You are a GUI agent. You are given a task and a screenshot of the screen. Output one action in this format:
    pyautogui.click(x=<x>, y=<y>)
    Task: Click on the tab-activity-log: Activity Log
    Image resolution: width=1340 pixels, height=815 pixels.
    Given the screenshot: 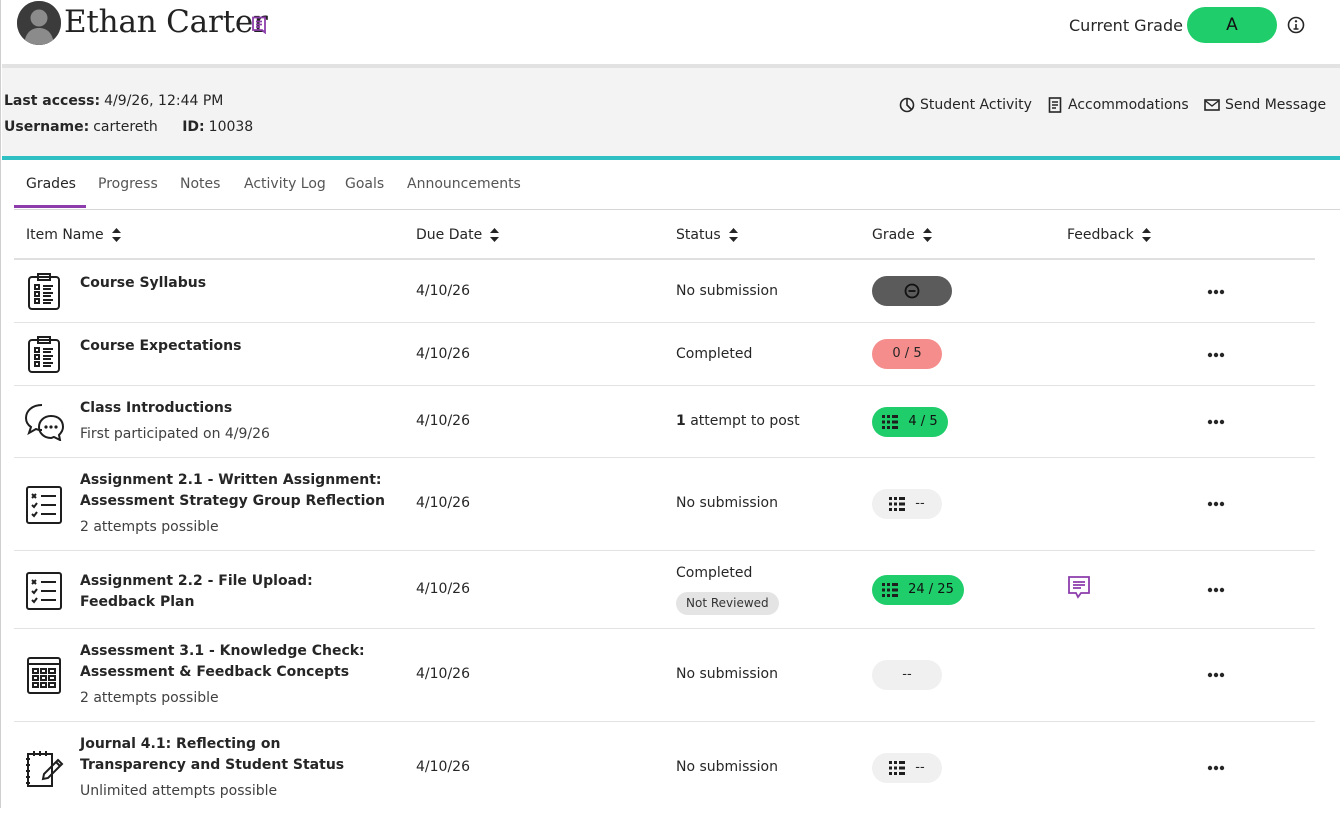 What is the action you would take?
    pyautogui.click(x=285, y=184)
    